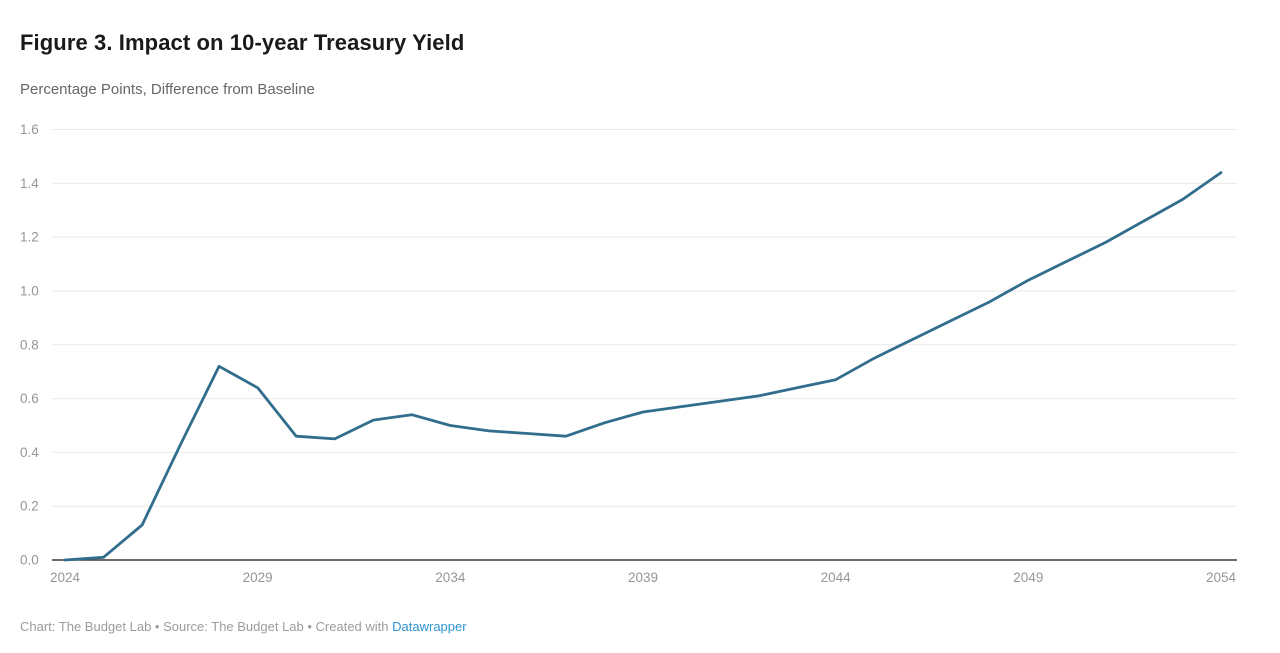 This screenshot has width=1280, height=653. What do you see at coordinates (29, 183) in the screenshot?
I see `y-tick-label: 1.4` at bounding box center [29, 183].